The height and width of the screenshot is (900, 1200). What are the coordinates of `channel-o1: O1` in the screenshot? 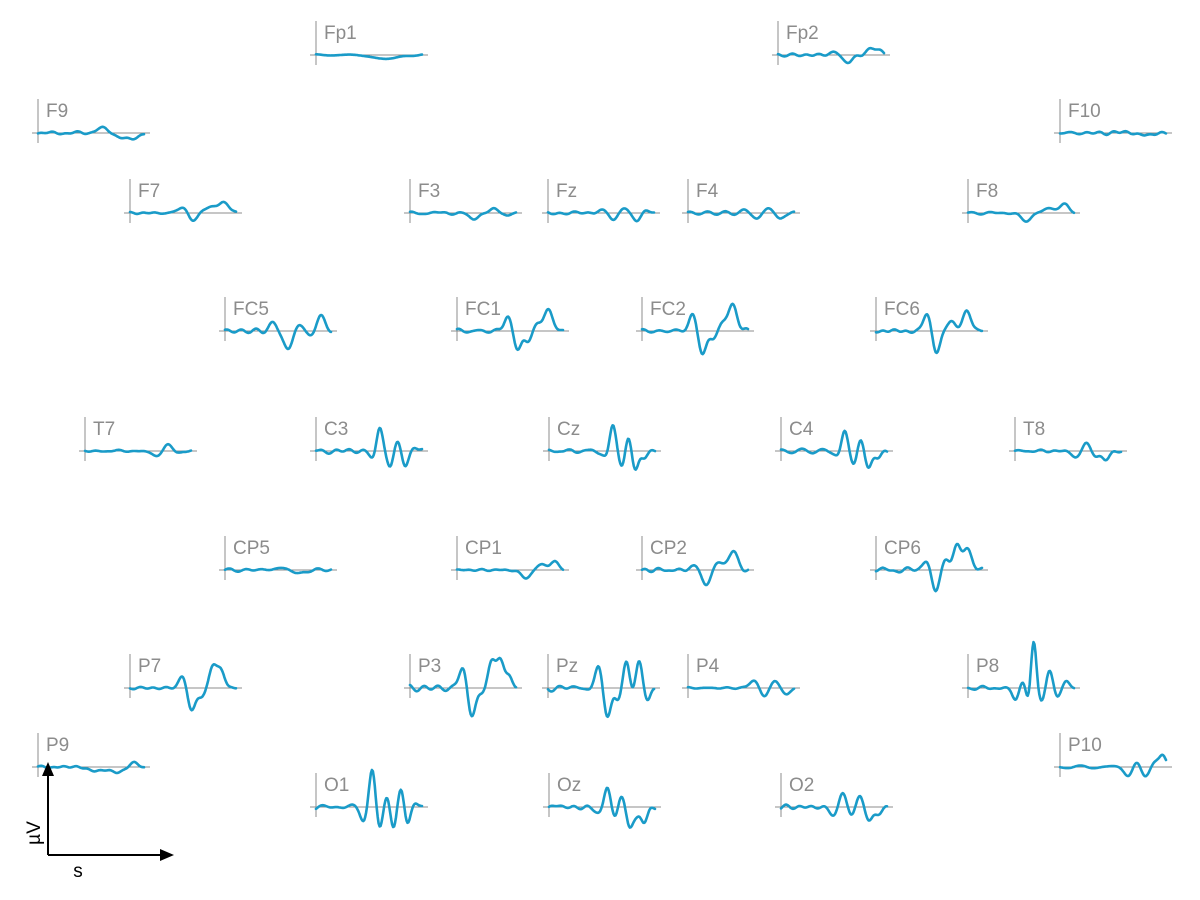 It's located at (369, 798).